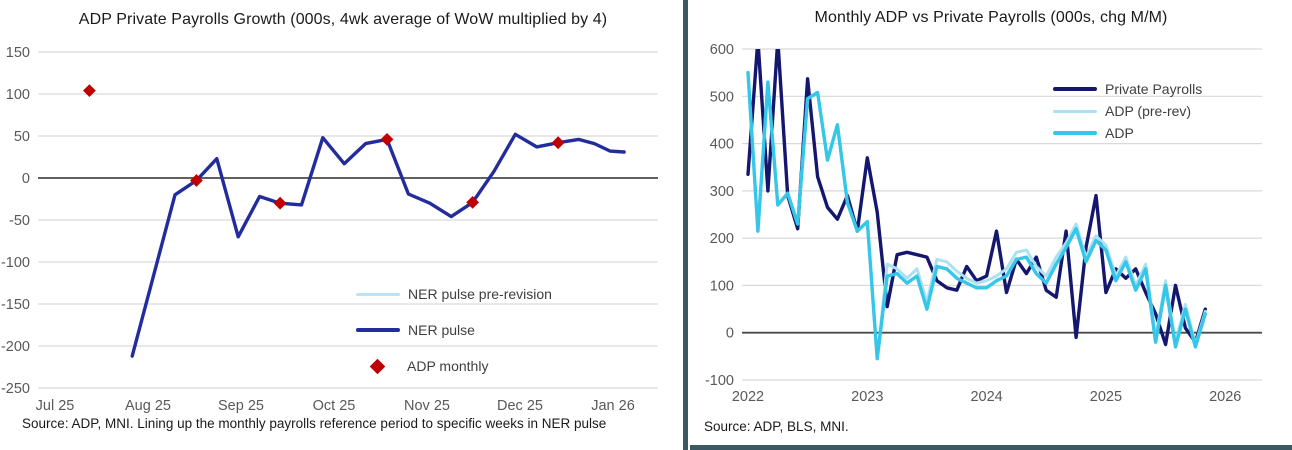 The image size is (1292, 450). Describe the element at coordinates (1119, 133) in the screenshot. I see `legend-label: ADP` at that location.